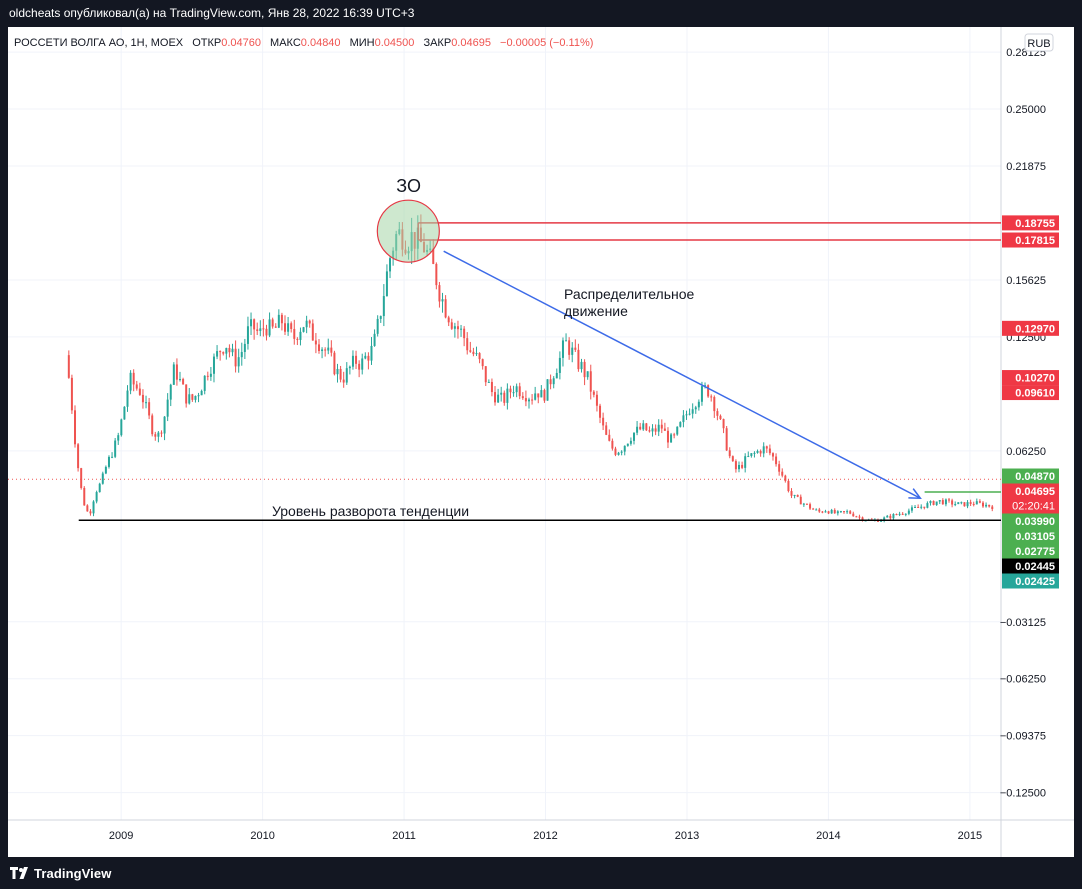  I want to click on trend-arrow-head-icon, so click(915, 494).